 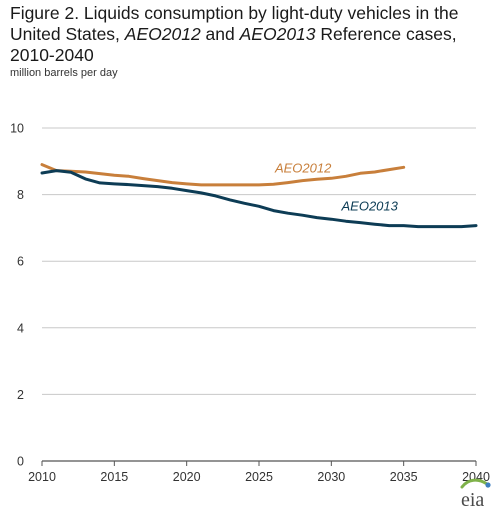 I want to click on x-tick-label: 2025, so click(x=259, y=477).